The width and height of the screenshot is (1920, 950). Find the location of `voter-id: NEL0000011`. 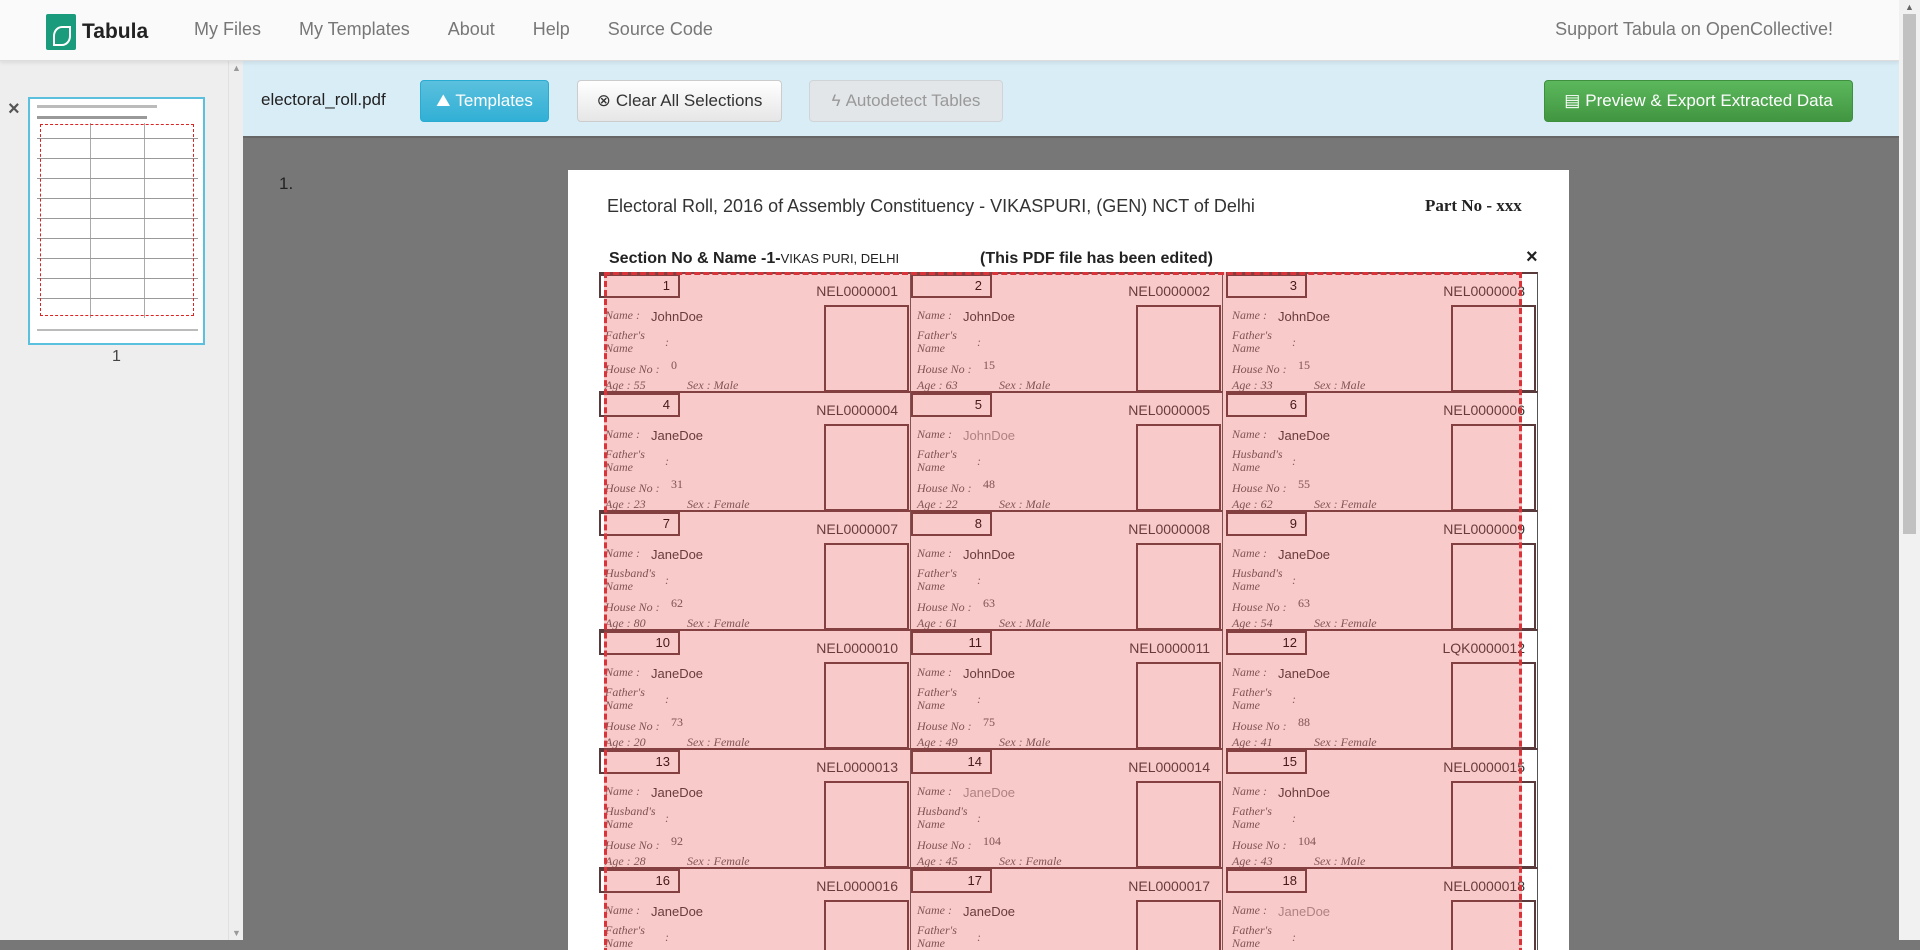

voter-id: NEL0000011 is located at coordinates (1169, 648).